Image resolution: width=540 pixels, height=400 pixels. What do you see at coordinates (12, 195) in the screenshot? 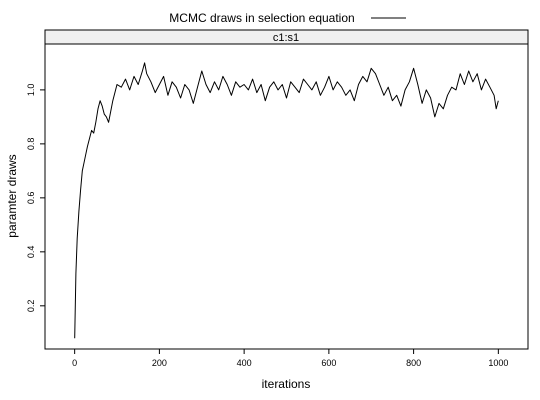
I see `y-axis-label: paramter draws` at bounding box center [12, 195].